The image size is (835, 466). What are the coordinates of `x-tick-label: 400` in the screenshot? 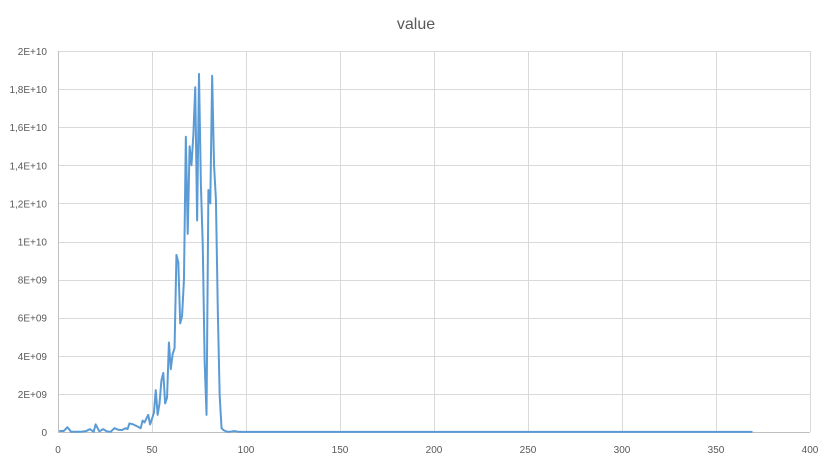 It's located at (810, 450).